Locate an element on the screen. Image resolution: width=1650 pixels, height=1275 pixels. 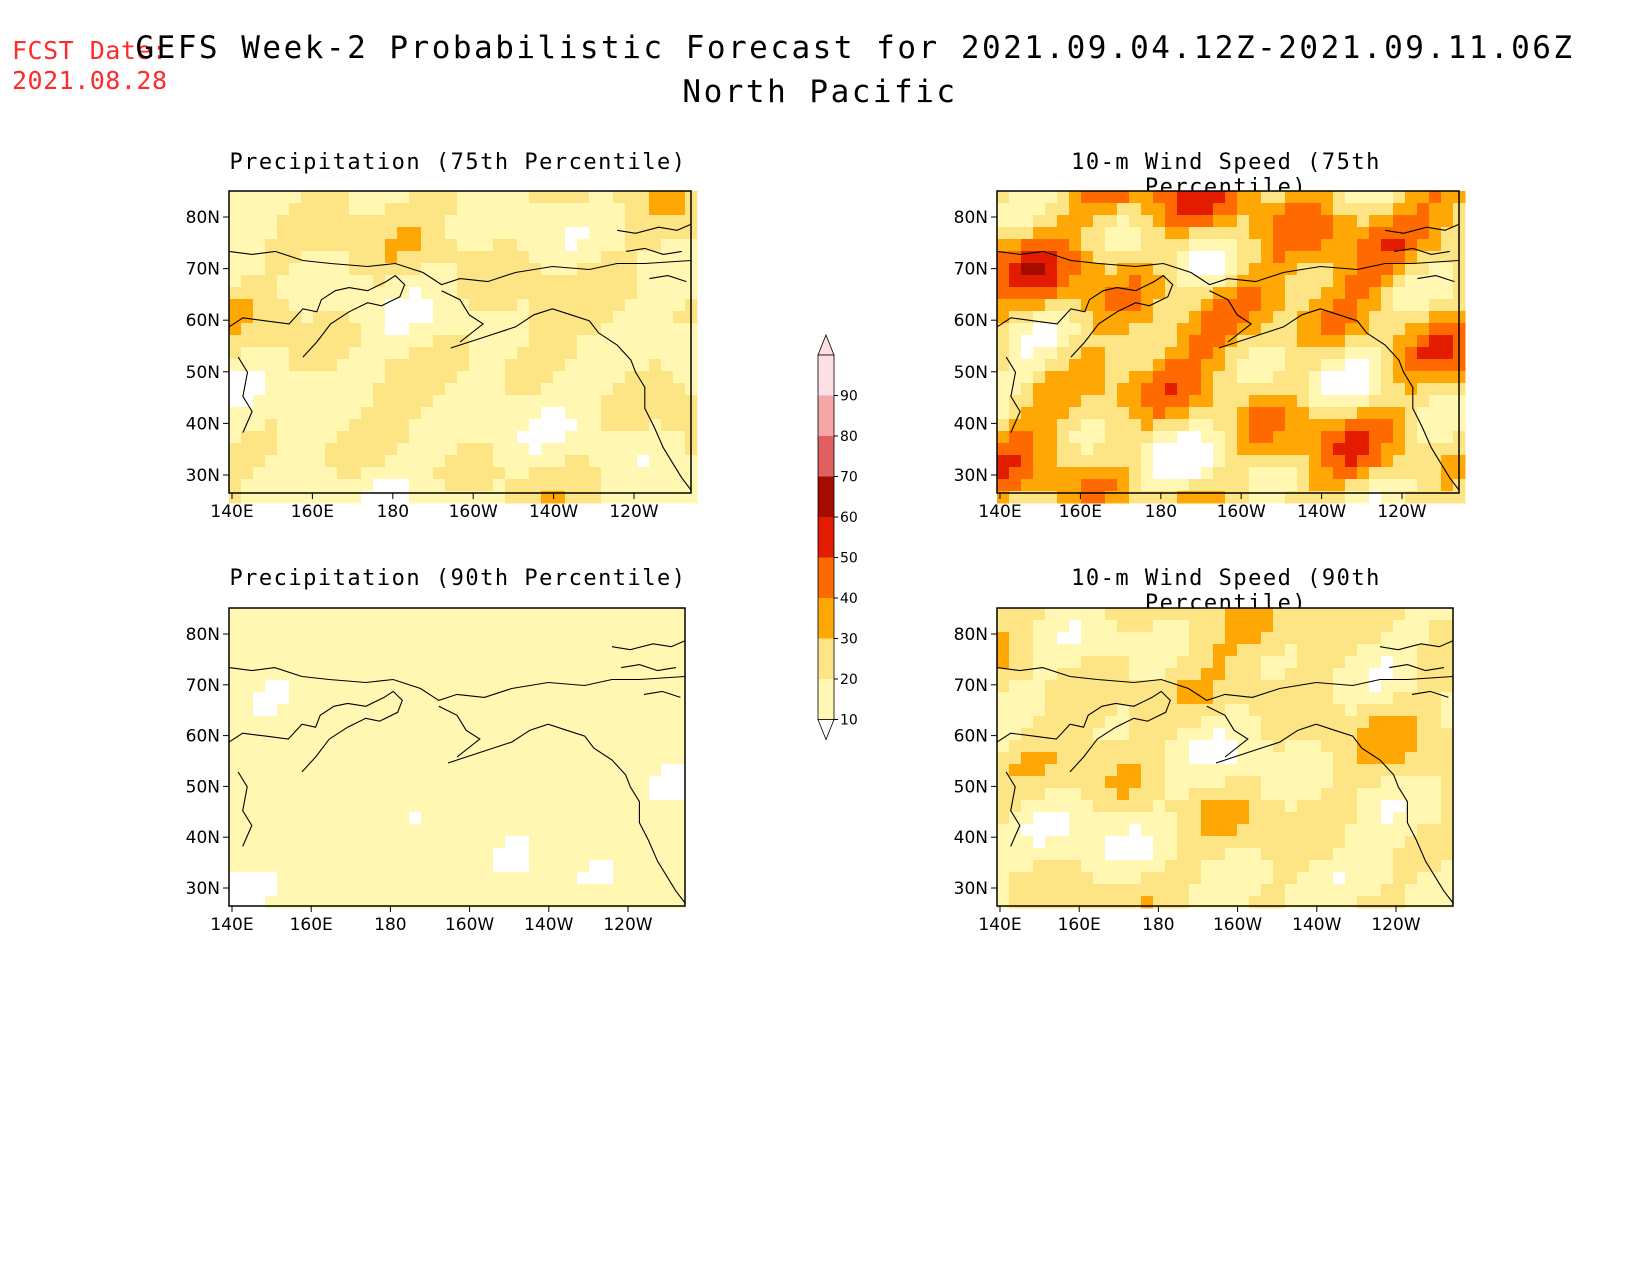
colorbar: 10 20 30 40 50 60 70 80 90 is located at coordinates (840, 538).